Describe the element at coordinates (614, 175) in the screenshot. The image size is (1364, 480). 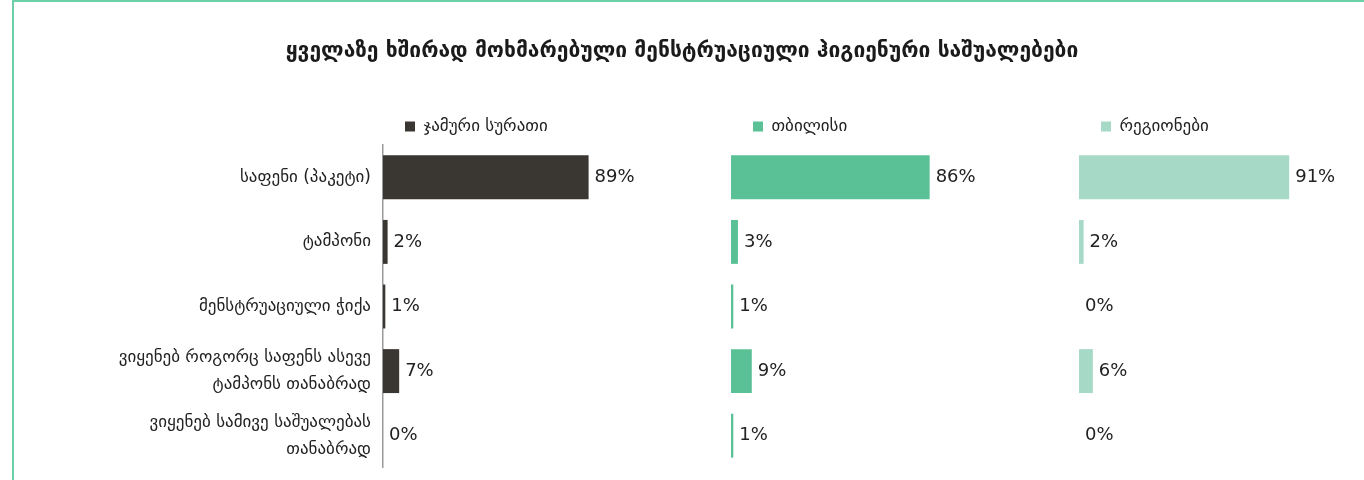
I see `data-label: 89%` at that location.